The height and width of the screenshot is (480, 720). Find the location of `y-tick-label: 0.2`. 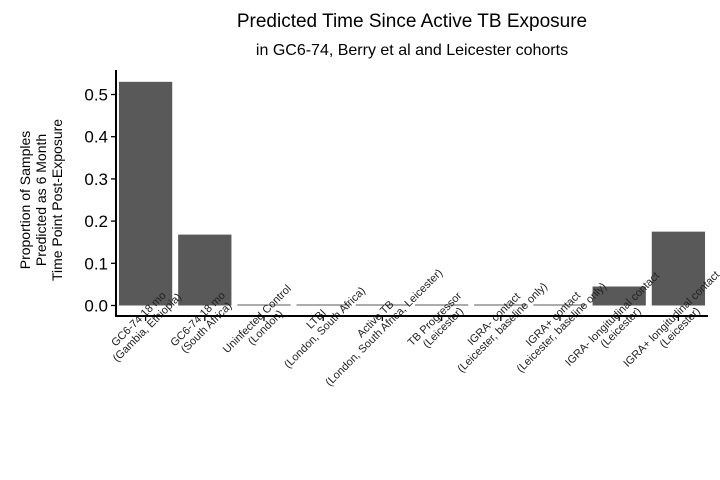

y-tick-label: 0.2 is located at coordinates (96, 221).